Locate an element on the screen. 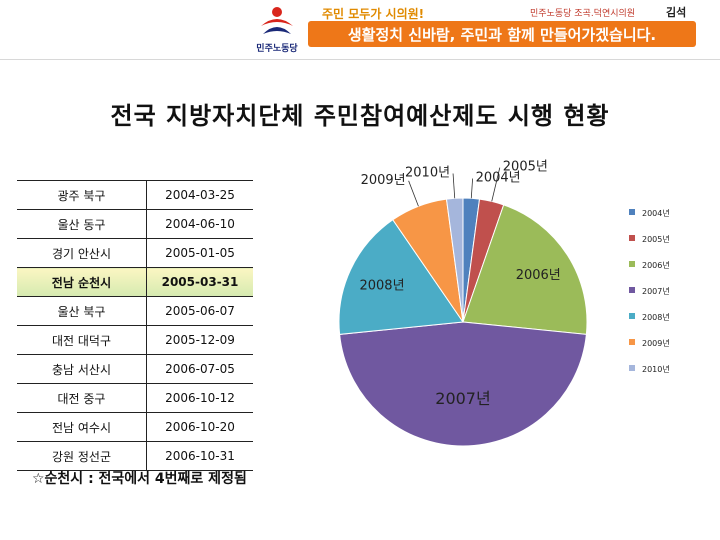 The width and height of the screenshot is (720, 540). pie-label-2008년: 2008년 is located at coordinates (381, 285).